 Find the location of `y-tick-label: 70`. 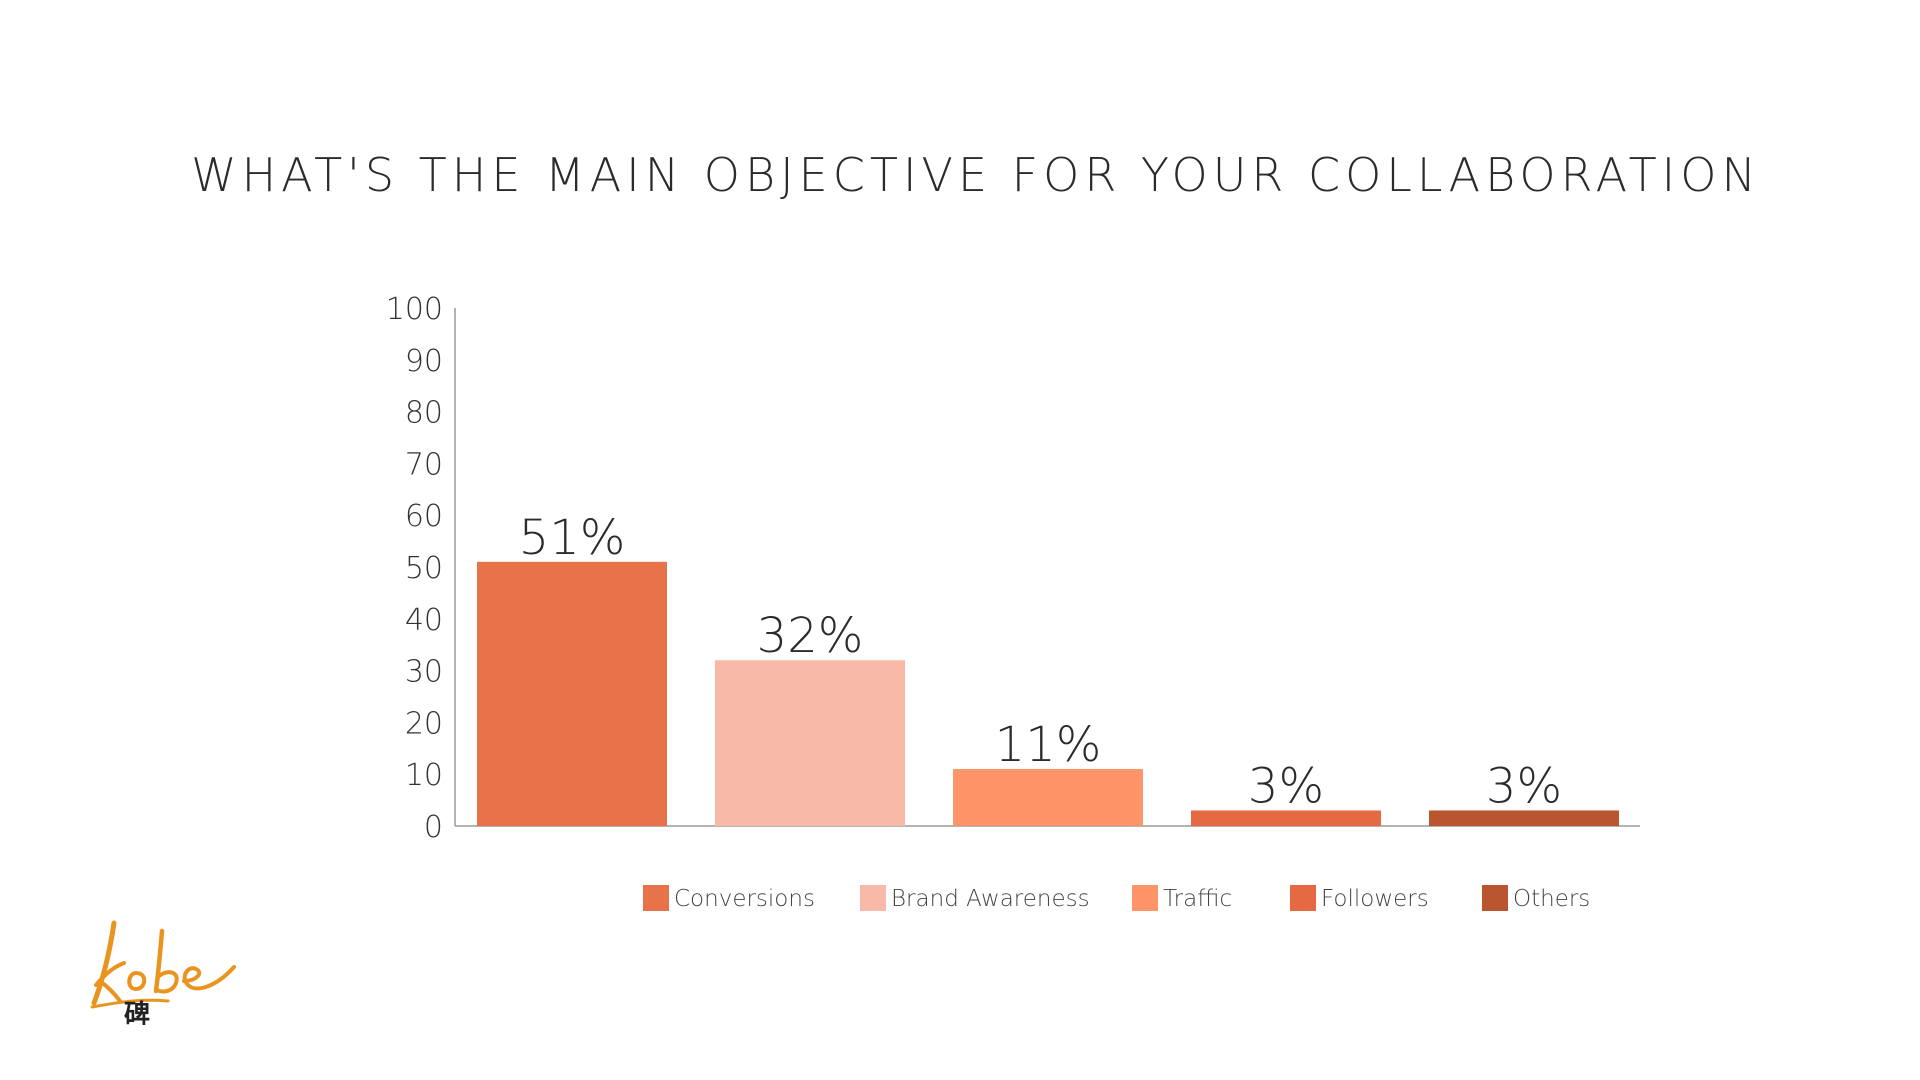

y-tick-label: 70 is located at coordinates (424, 464).